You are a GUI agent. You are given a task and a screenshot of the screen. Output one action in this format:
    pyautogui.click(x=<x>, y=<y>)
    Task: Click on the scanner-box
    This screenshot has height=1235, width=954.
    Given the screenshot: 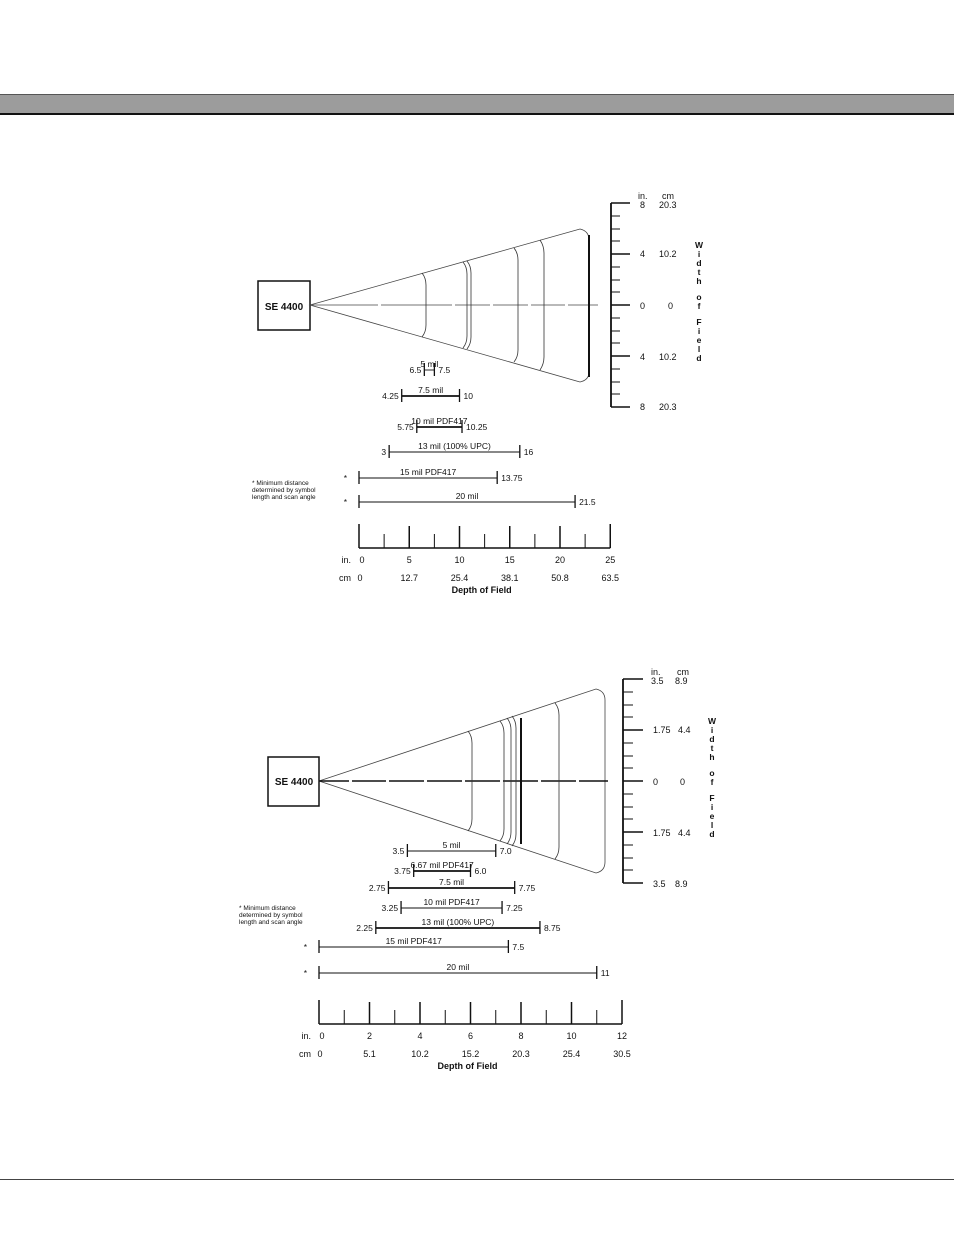 What is the action you would take?
    pyautogui.click(x=284, y=305)
    